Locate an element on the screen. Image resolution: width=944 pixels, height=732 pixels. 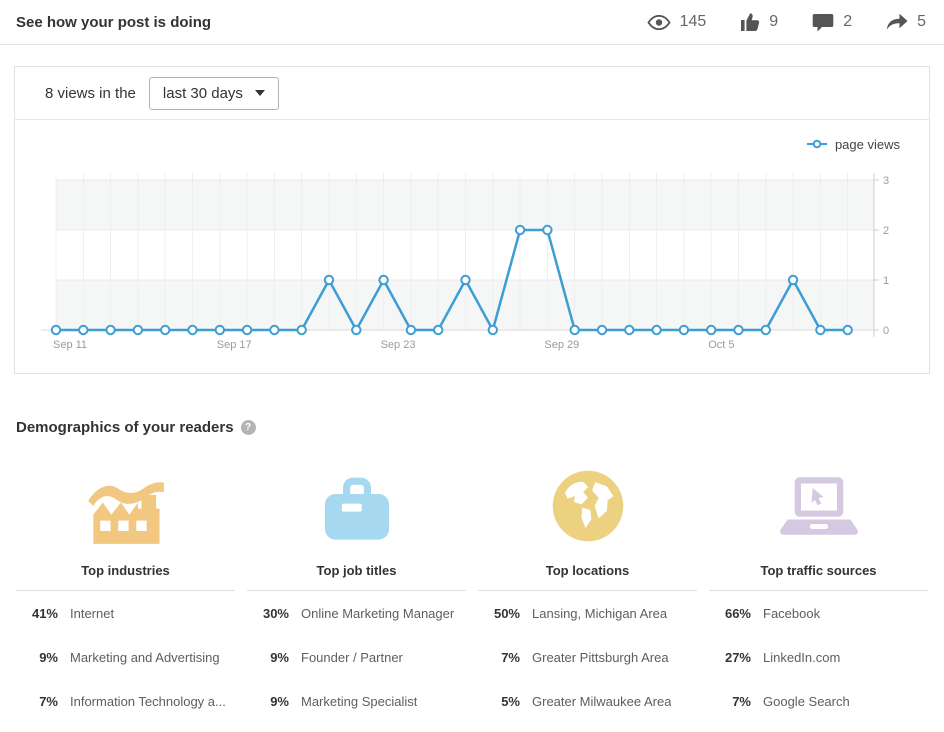
row-label: Online Marketing Manager is located at coordinates (378, 613).